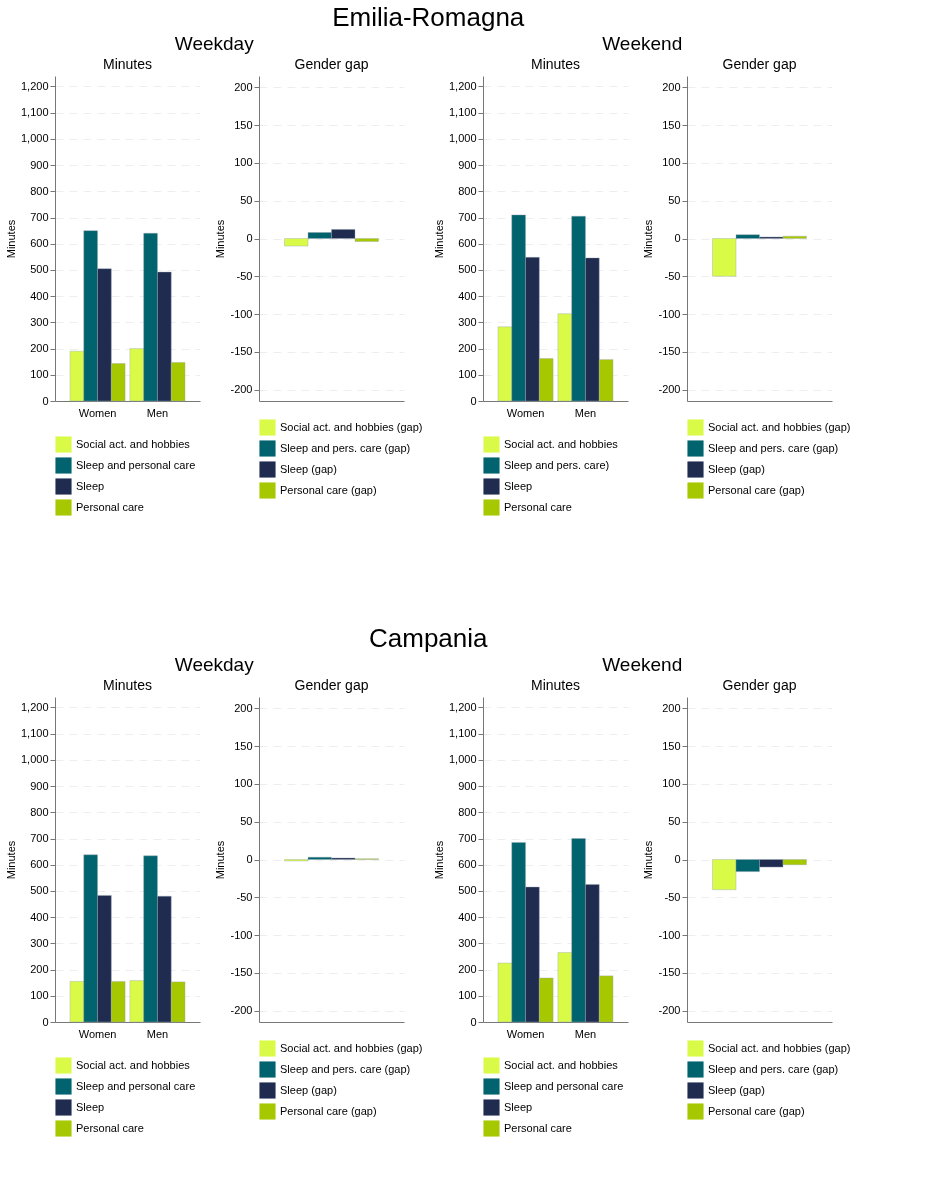 The height and width of the screenshot is (1189, 940). I want to click on text: Emilia-Romagna, so click(428, 17).